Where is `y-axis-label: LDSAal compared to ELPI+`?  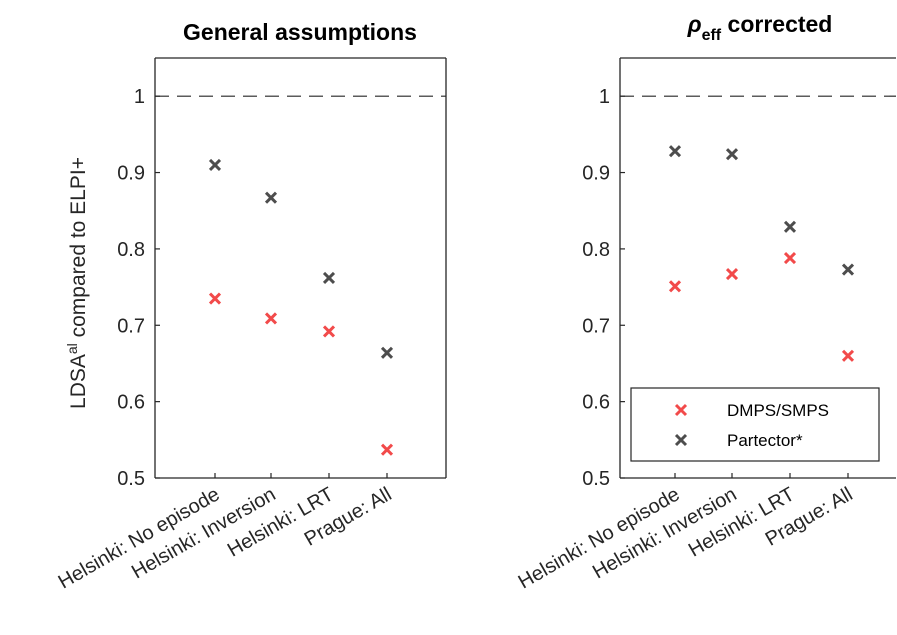
y-axis-label: LDSAal compared to ELPI+ is located at coordinates (77, 283).